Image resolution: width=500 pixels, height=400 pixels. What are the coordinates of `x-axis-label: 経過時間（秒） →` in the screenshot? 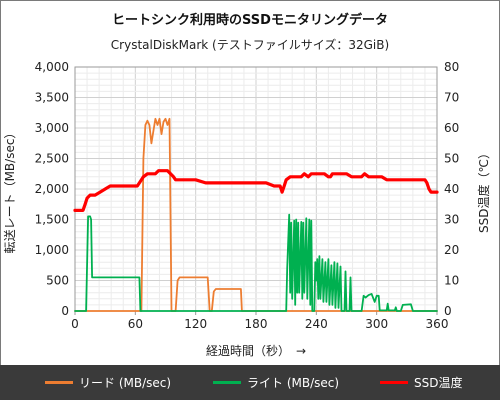 It's located at (256, 351).